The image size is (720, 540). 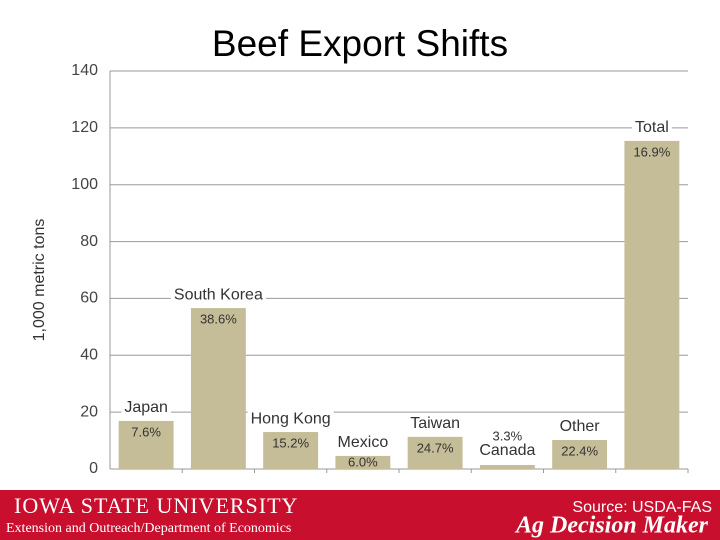 I want to click on source: Source: USDA-FAS, so click(x=642, y=507).